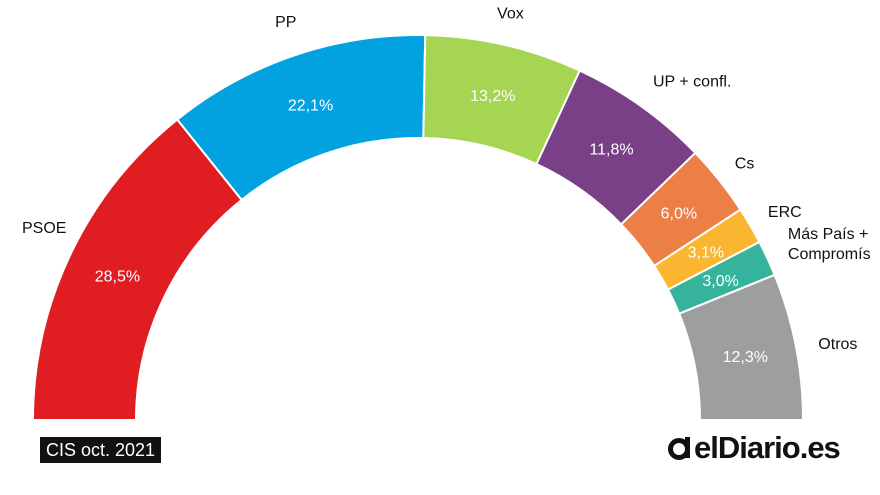 The image size is (880, 495). What do you see at coordinates (837, 344) in the screenshot?
I see `party-label: Otros` at bounding box center [837, 344].